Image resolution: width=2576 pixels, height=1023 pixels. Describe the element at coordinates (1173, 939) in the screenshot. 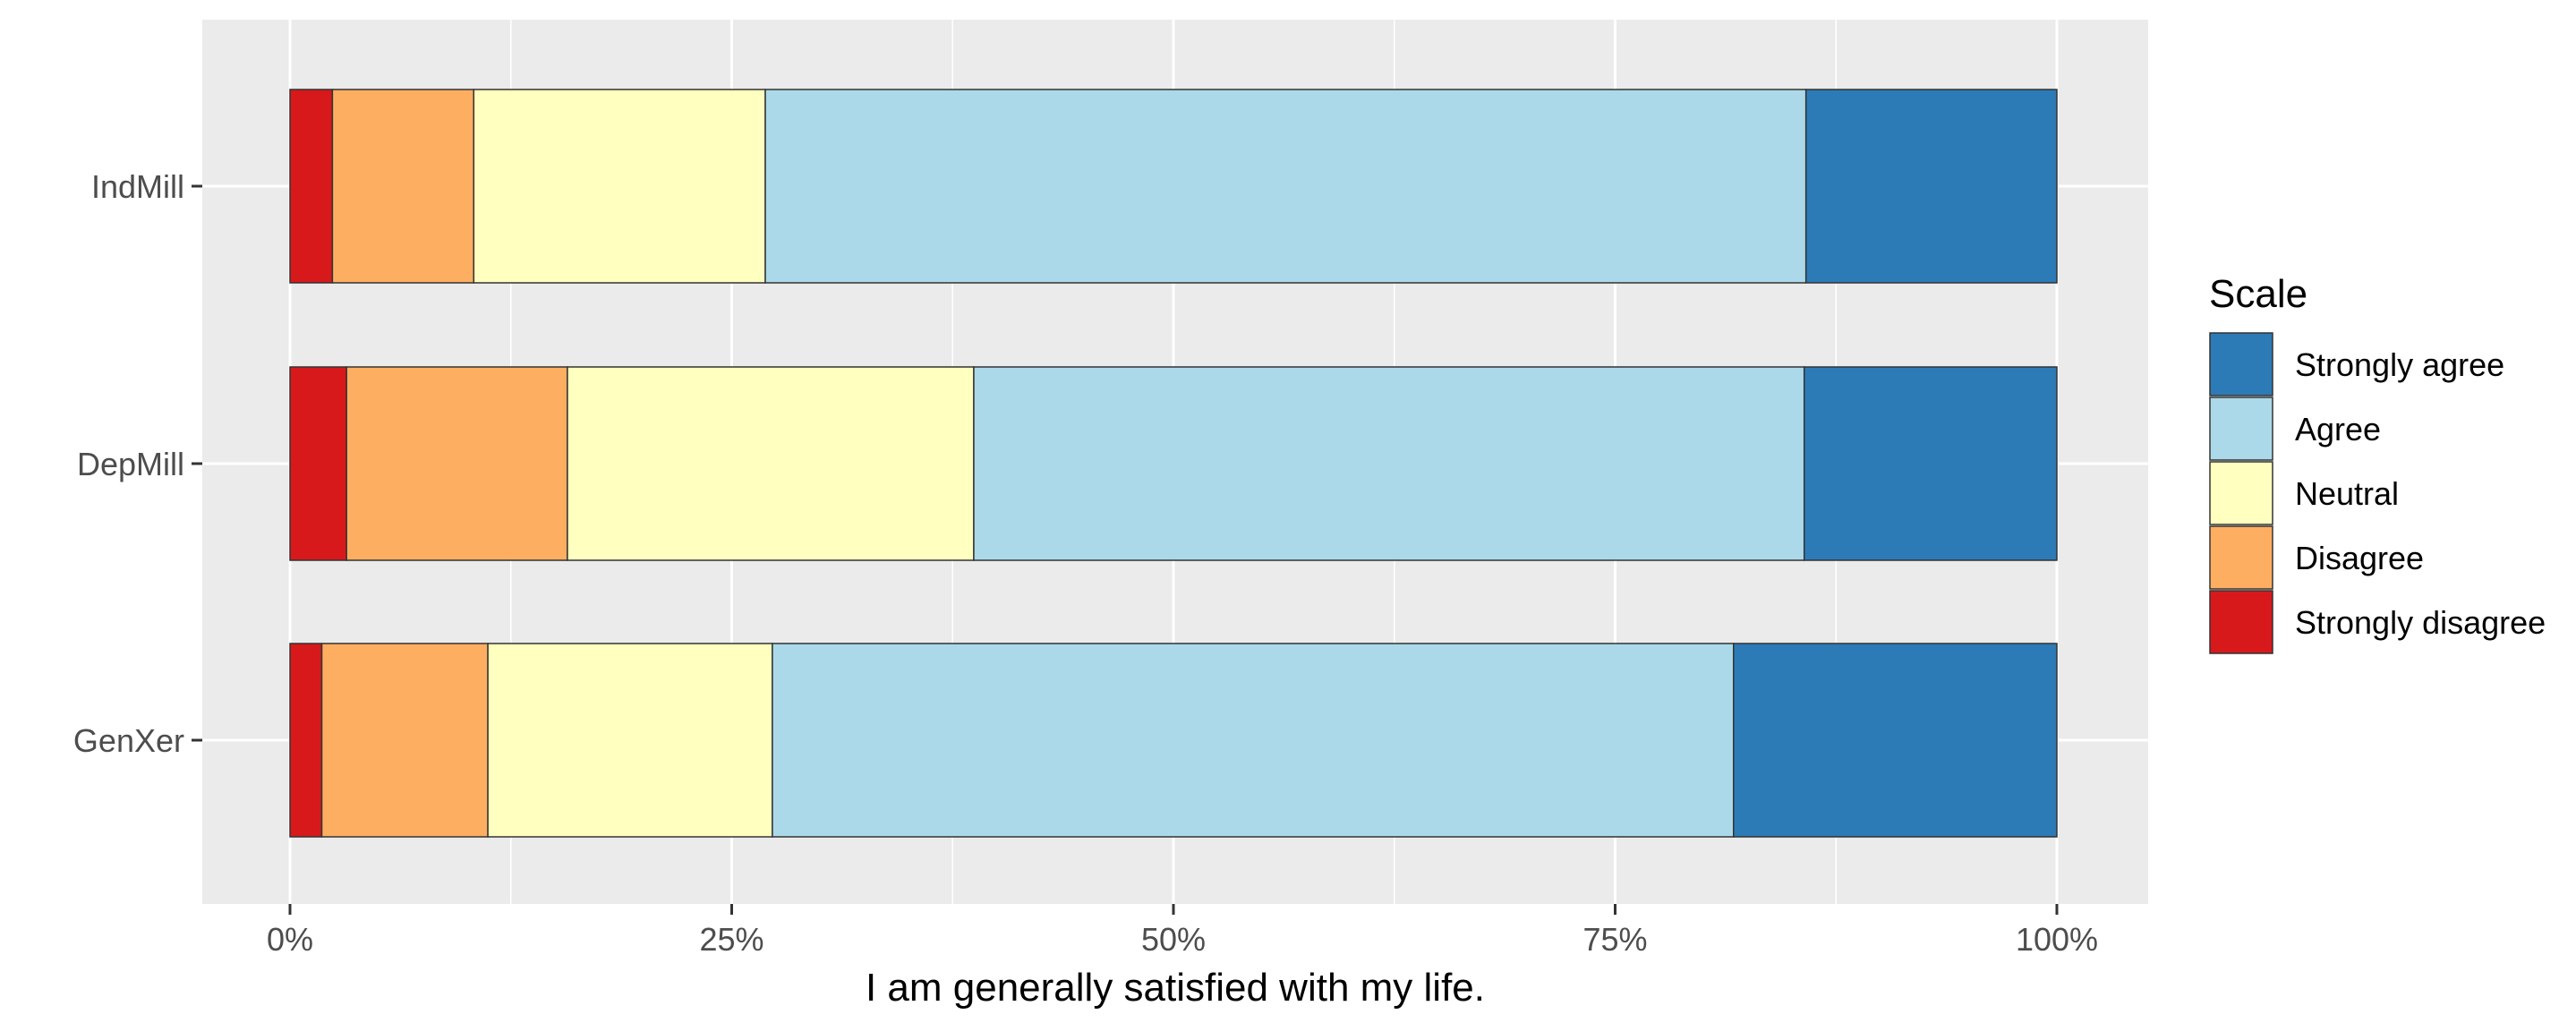

I see `x-tick-label: 50%` at that location.